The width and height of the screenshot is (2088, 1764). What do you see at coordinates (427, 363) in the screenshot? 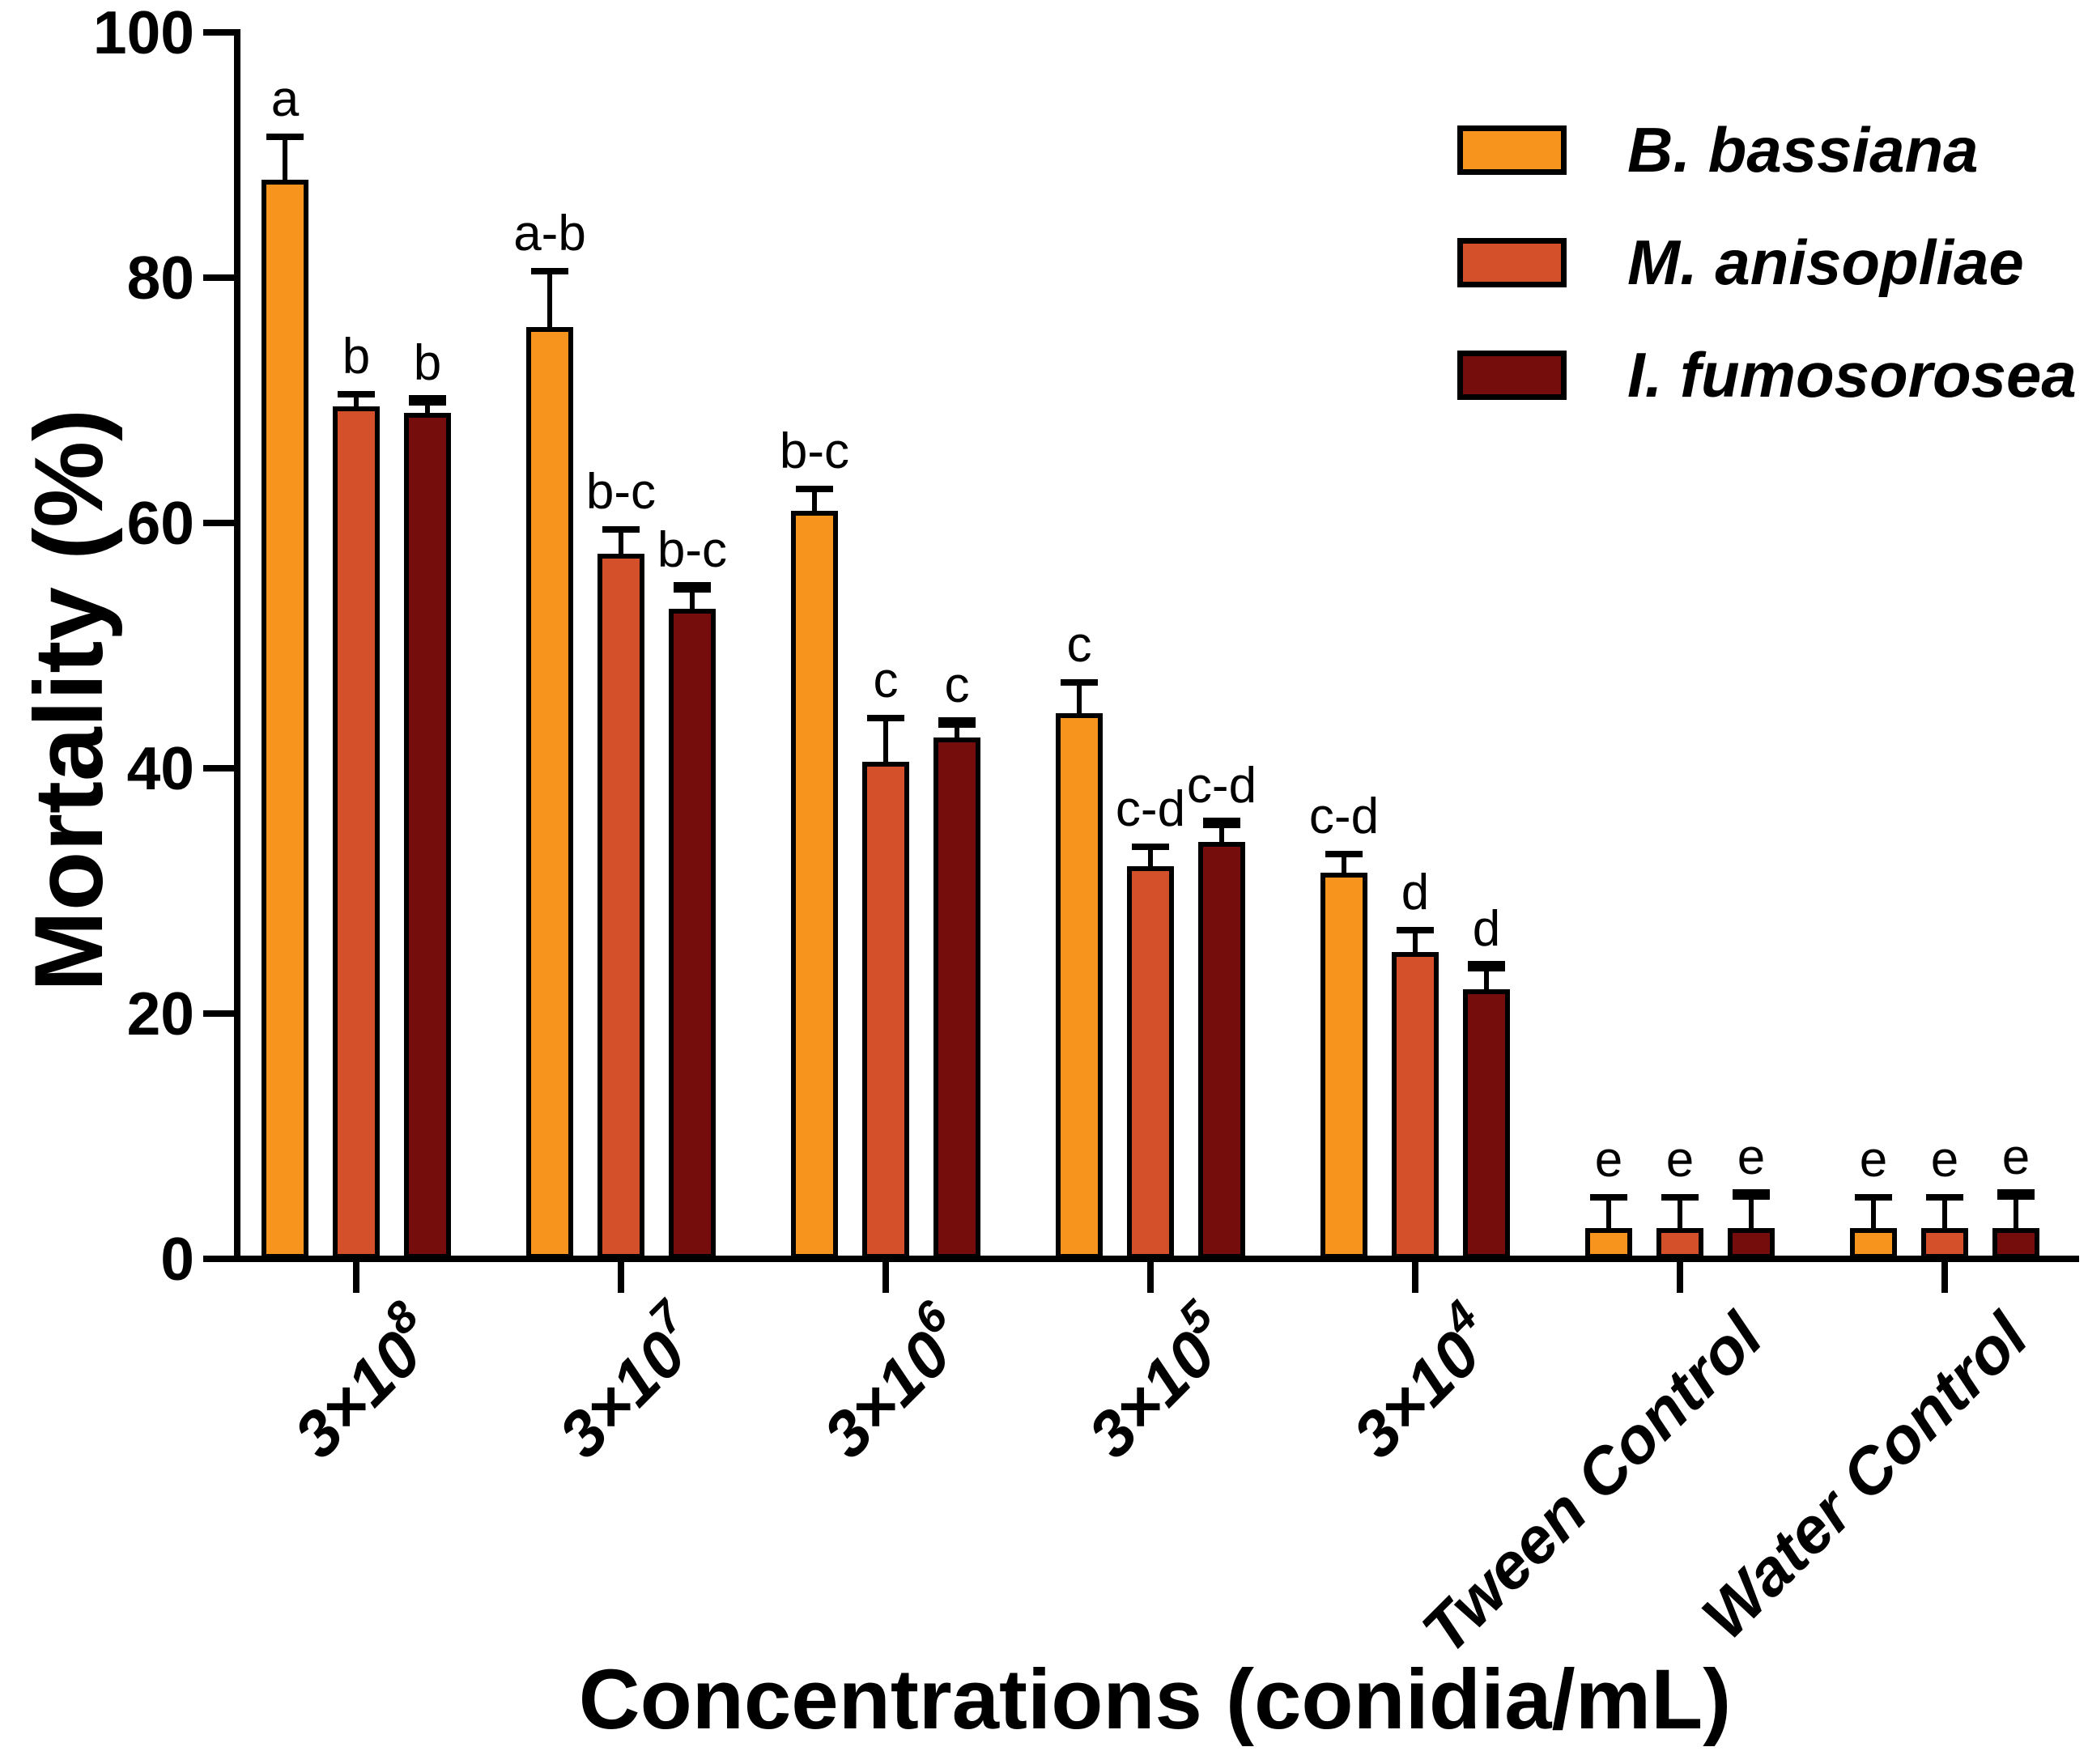
I see `significance-letter: b` at bounding box center [427, 363].